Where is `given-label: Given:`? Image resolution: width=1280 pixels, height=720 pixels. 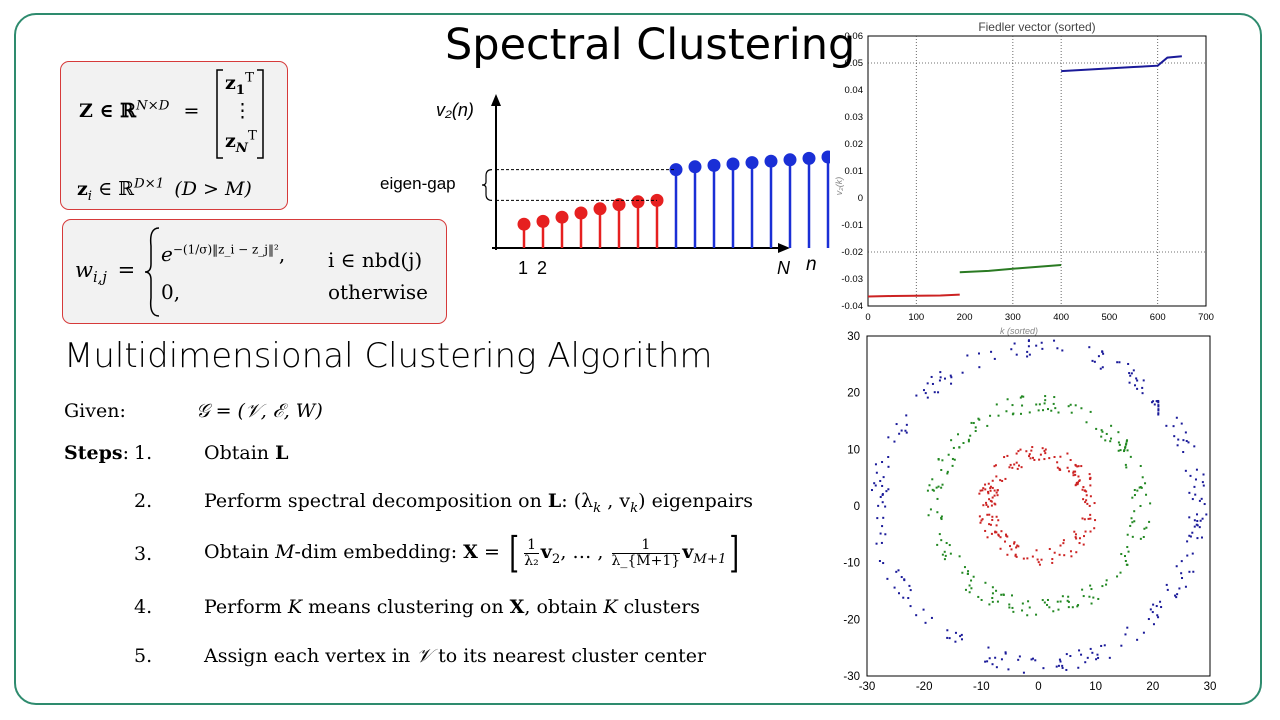
given-label: Given: is located at coordinates (95, 411).